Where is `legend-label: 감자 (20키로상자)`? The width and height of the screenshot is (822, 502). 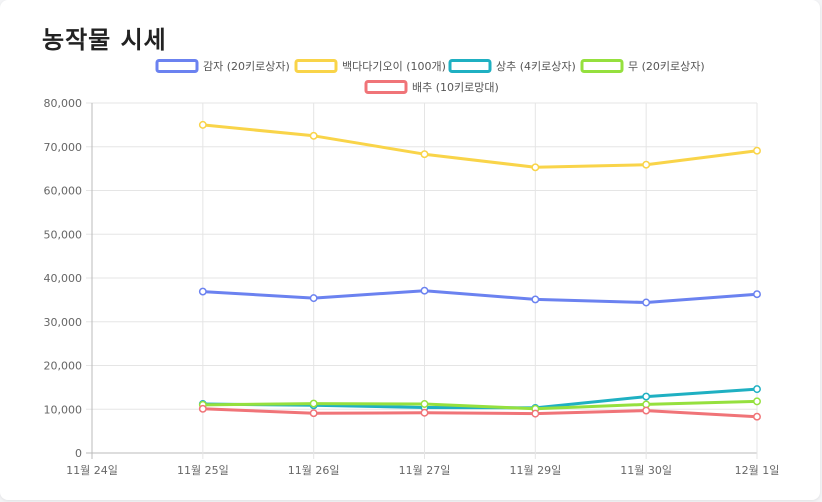
legend-label: 감자 (20키로상자) is located at coordinates (246, 66).